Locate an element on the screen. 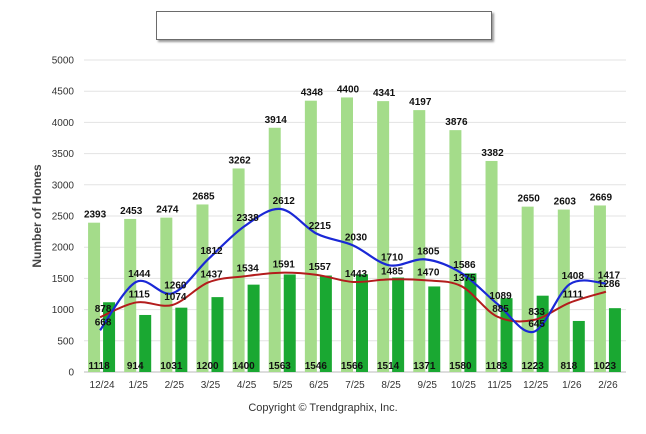 The width and height of the screenshot is (646, 434). y-tick-label: 2500 is located at coordinates (63, 217).